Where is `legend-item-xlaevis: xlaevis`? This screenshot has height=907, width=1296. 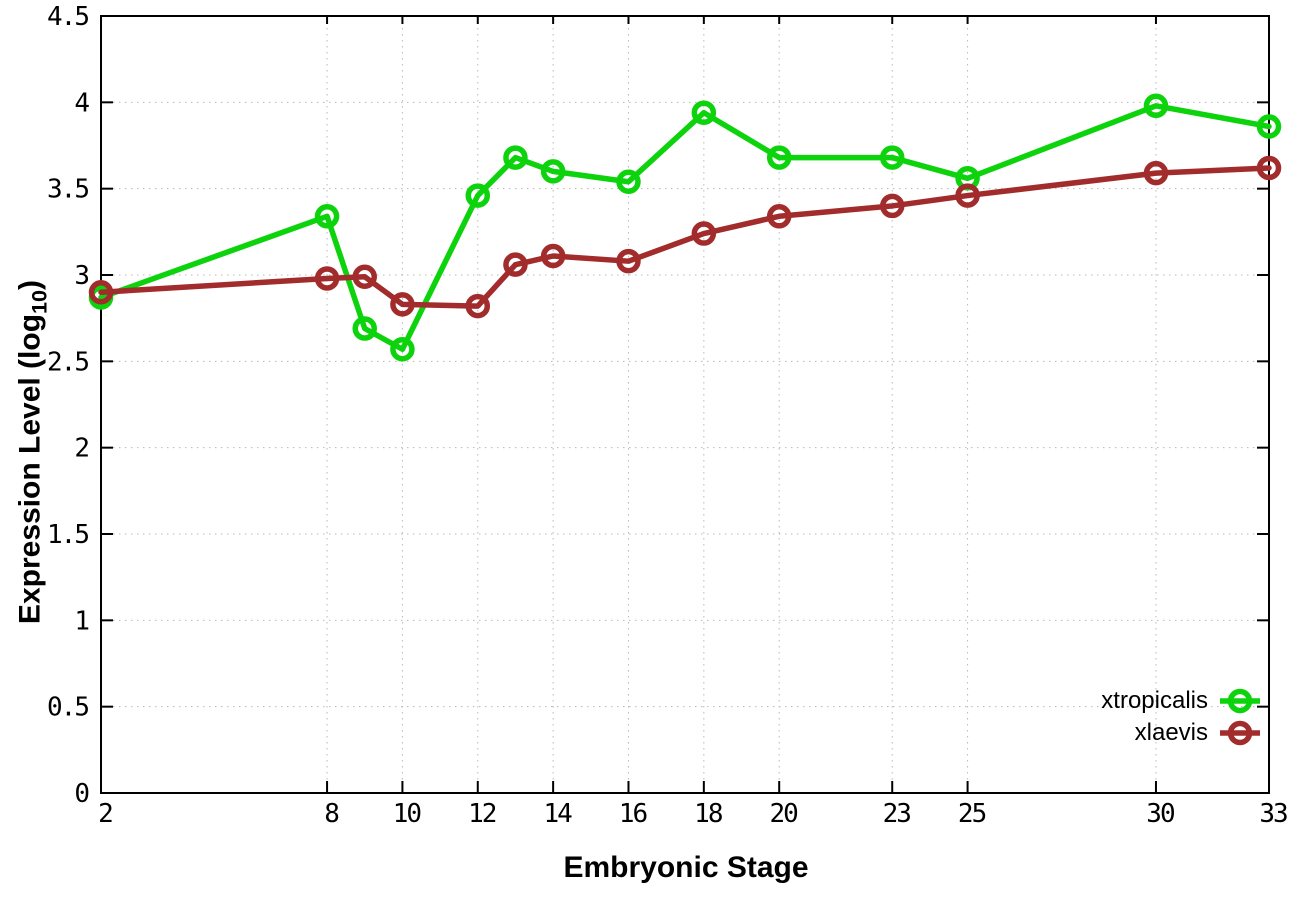
legend-item-xlaevis: xlaevis is located at coordinates (1198, 733).